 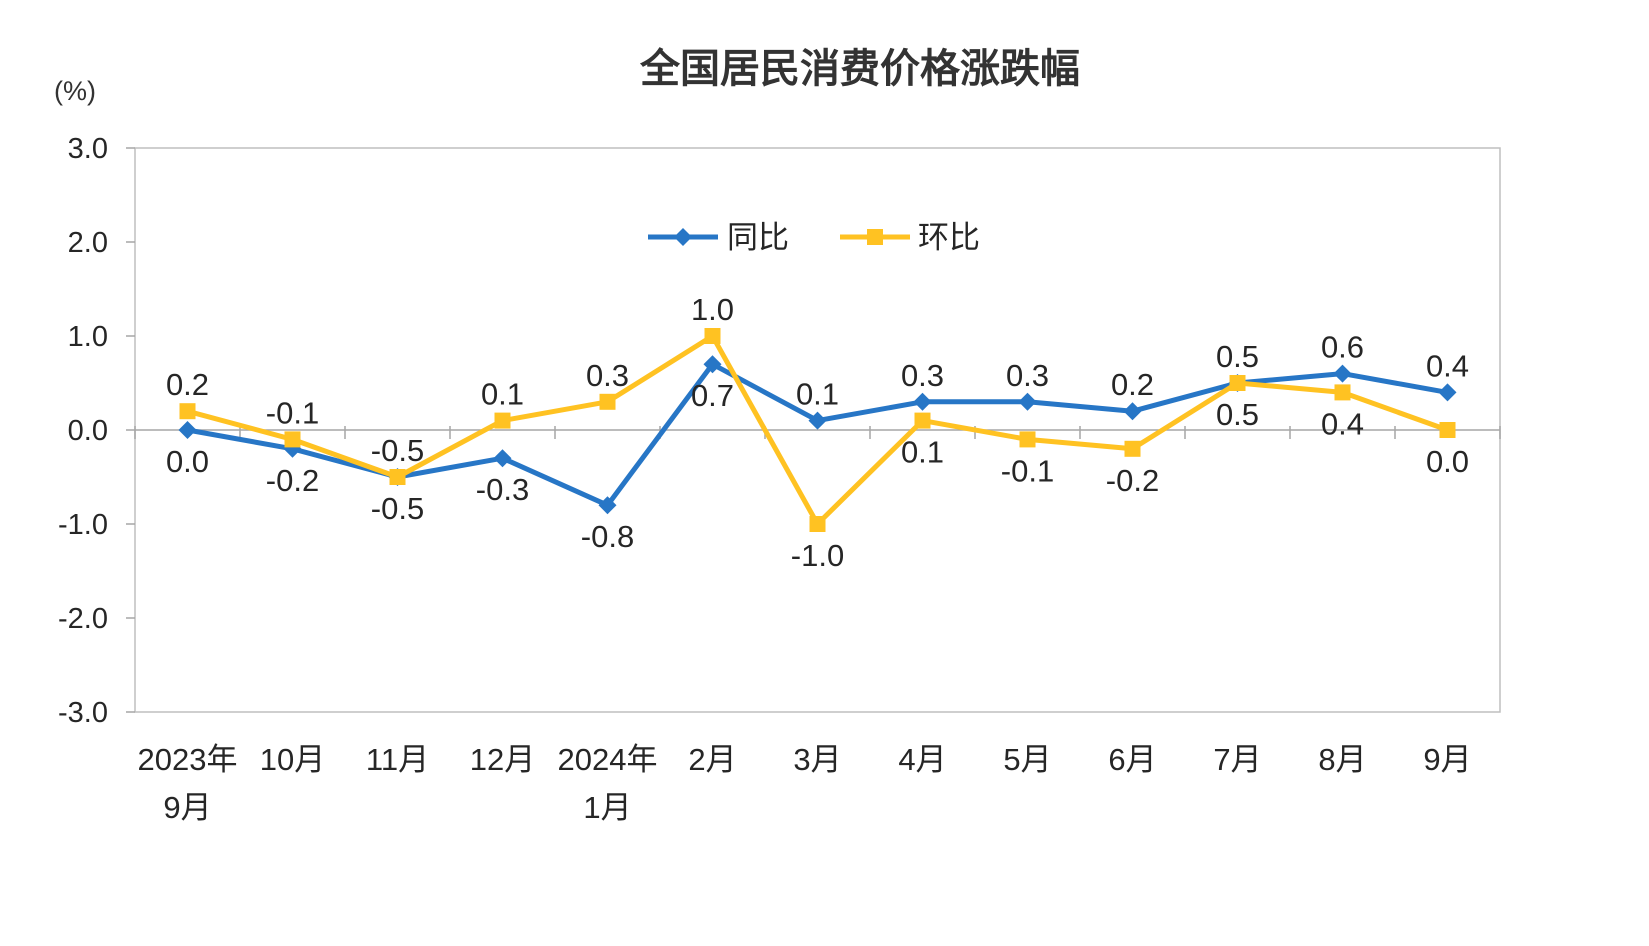 What do you see at coordinates (1447, 365) in the screenshot?
I see `series-yoy-data-label: 0.4` at bounding box center [1447, 365].